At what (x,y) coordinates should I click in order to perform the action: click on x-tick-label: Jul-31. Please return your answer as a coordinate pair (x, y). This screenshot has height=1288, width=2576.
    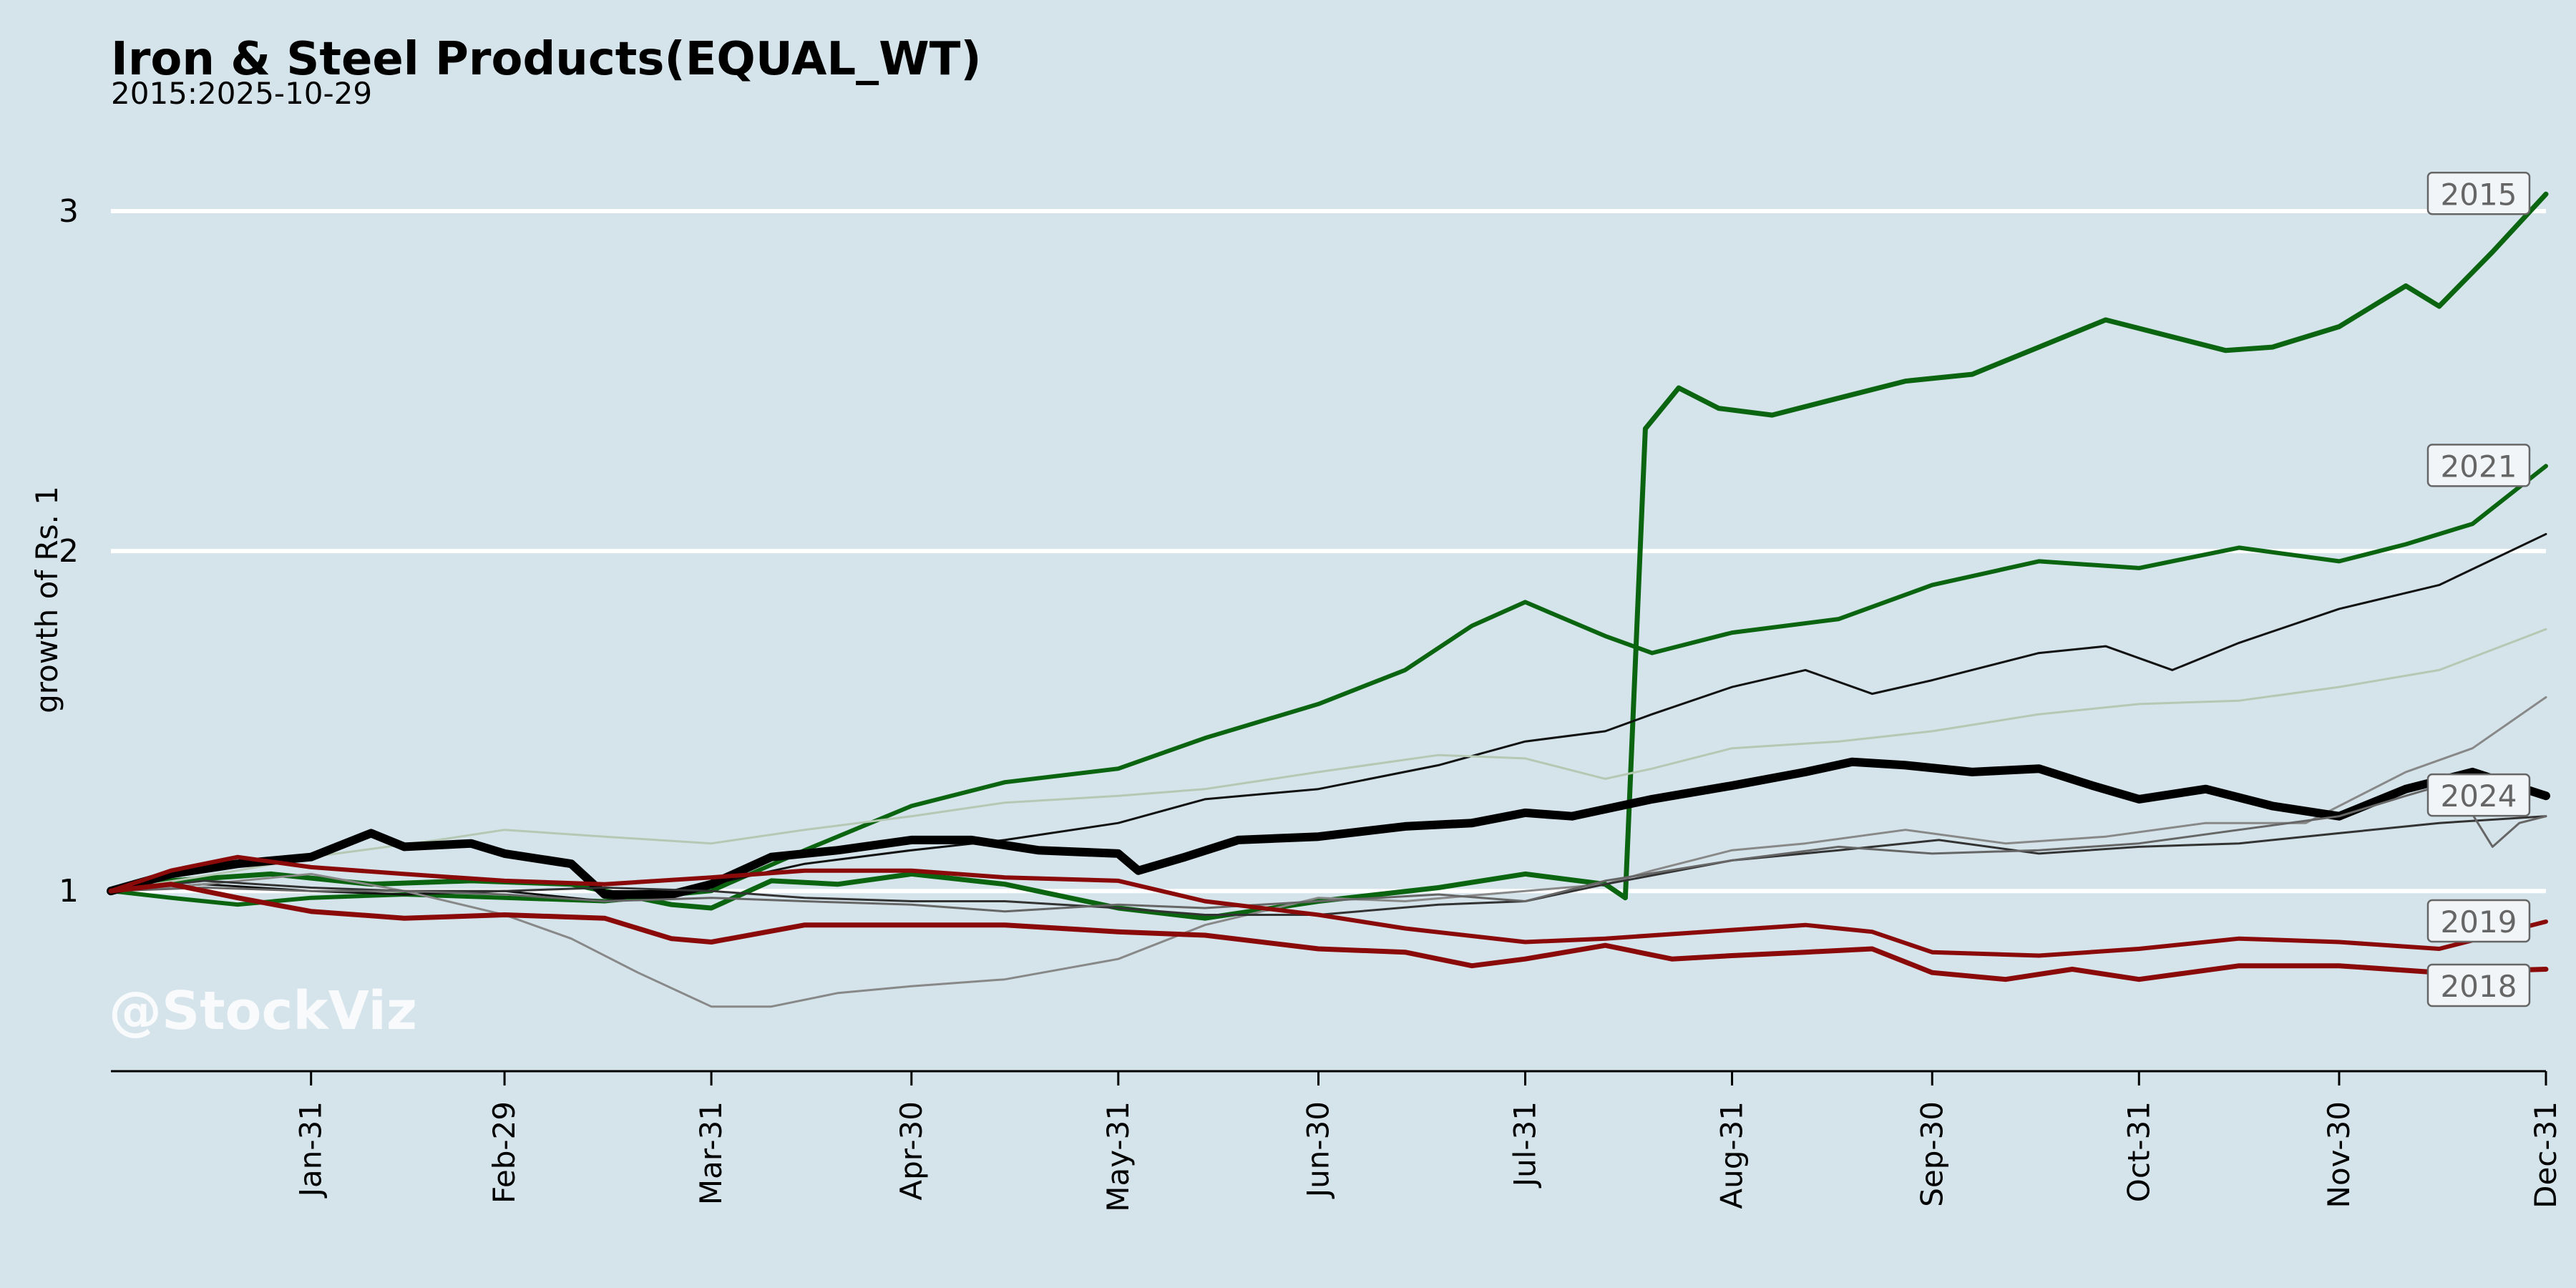
    Looking at the image, I should click on (1525, 1145).